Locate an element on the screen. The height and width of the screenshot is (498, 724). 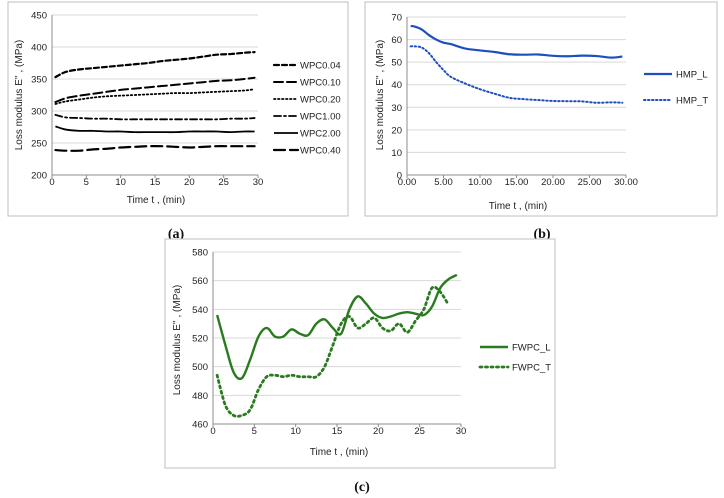
legend-label: WPC2.00 is located at coordinates (320, 134).